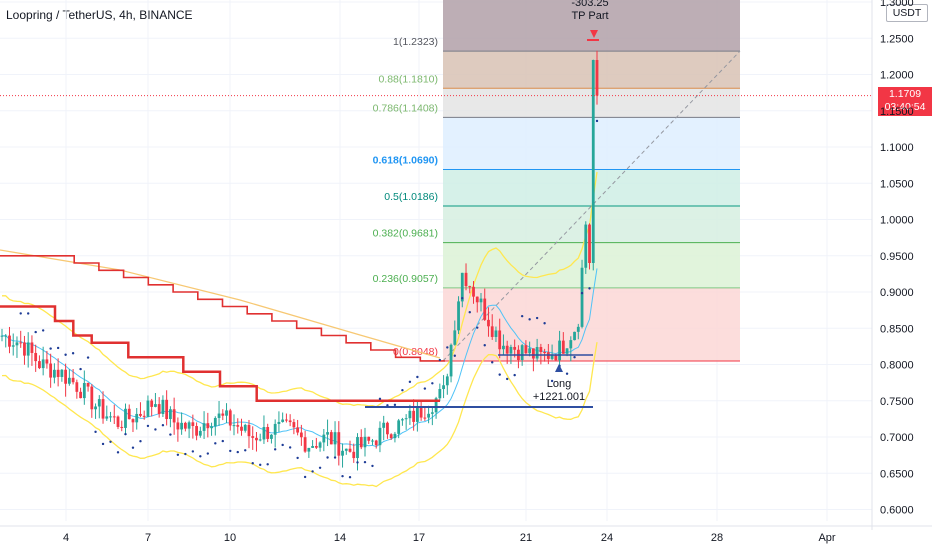  Describe the element at coordinates (897, 438) in the screenshot. I see `y-tick-label: 0.7000` at that location.